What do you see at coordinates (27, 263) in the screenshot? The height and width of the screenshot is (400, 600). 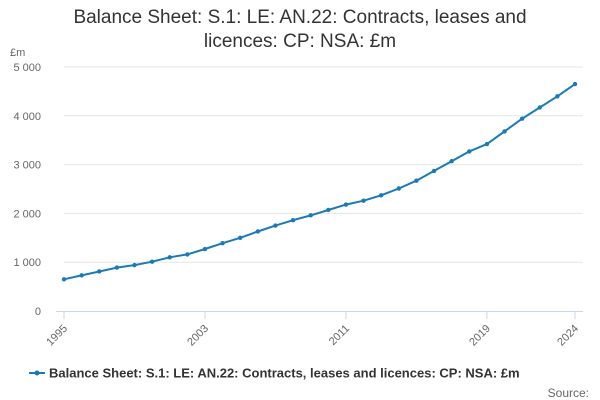 I see `y-tick-label: 1 000` at bounding box center [27, 263].